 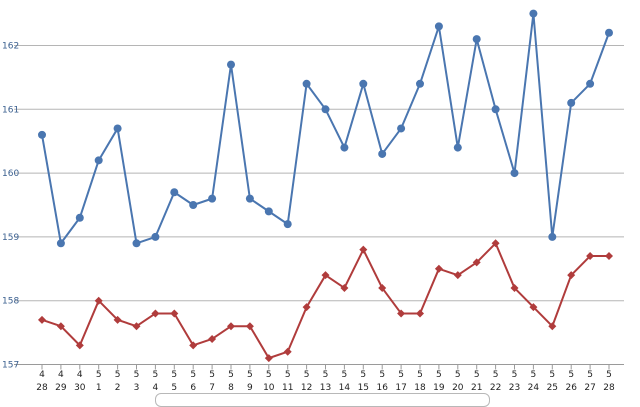 I want to click on x-tick-label-day: 5, so click(x=174, y=388).